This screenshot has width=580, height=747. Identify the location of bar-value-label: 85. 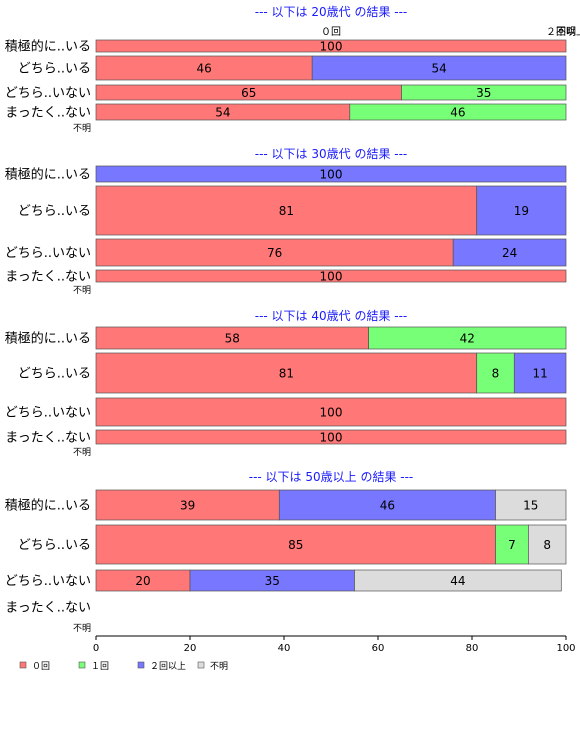
(295, 545).